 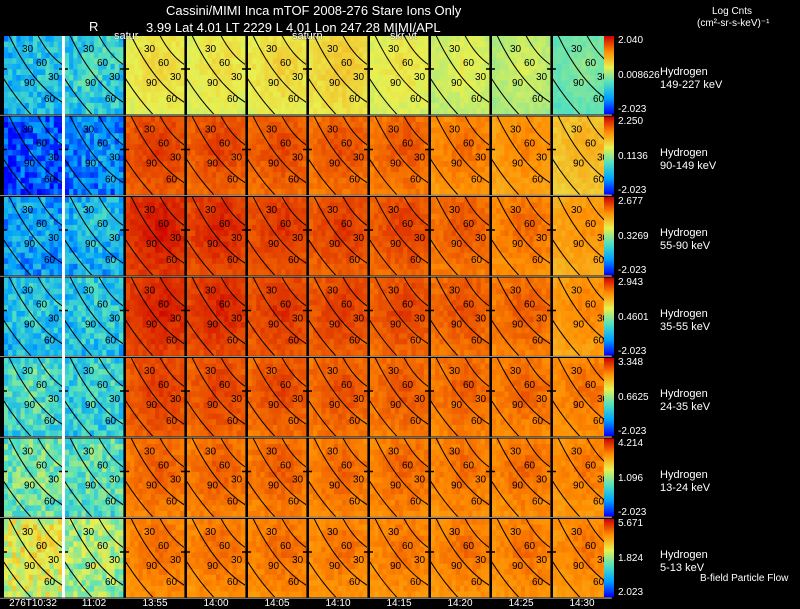 What do you see at coordinates (732, 11) in the screenshot?
I see `units-title: Log Cnts` at bounding box center [732, 11].